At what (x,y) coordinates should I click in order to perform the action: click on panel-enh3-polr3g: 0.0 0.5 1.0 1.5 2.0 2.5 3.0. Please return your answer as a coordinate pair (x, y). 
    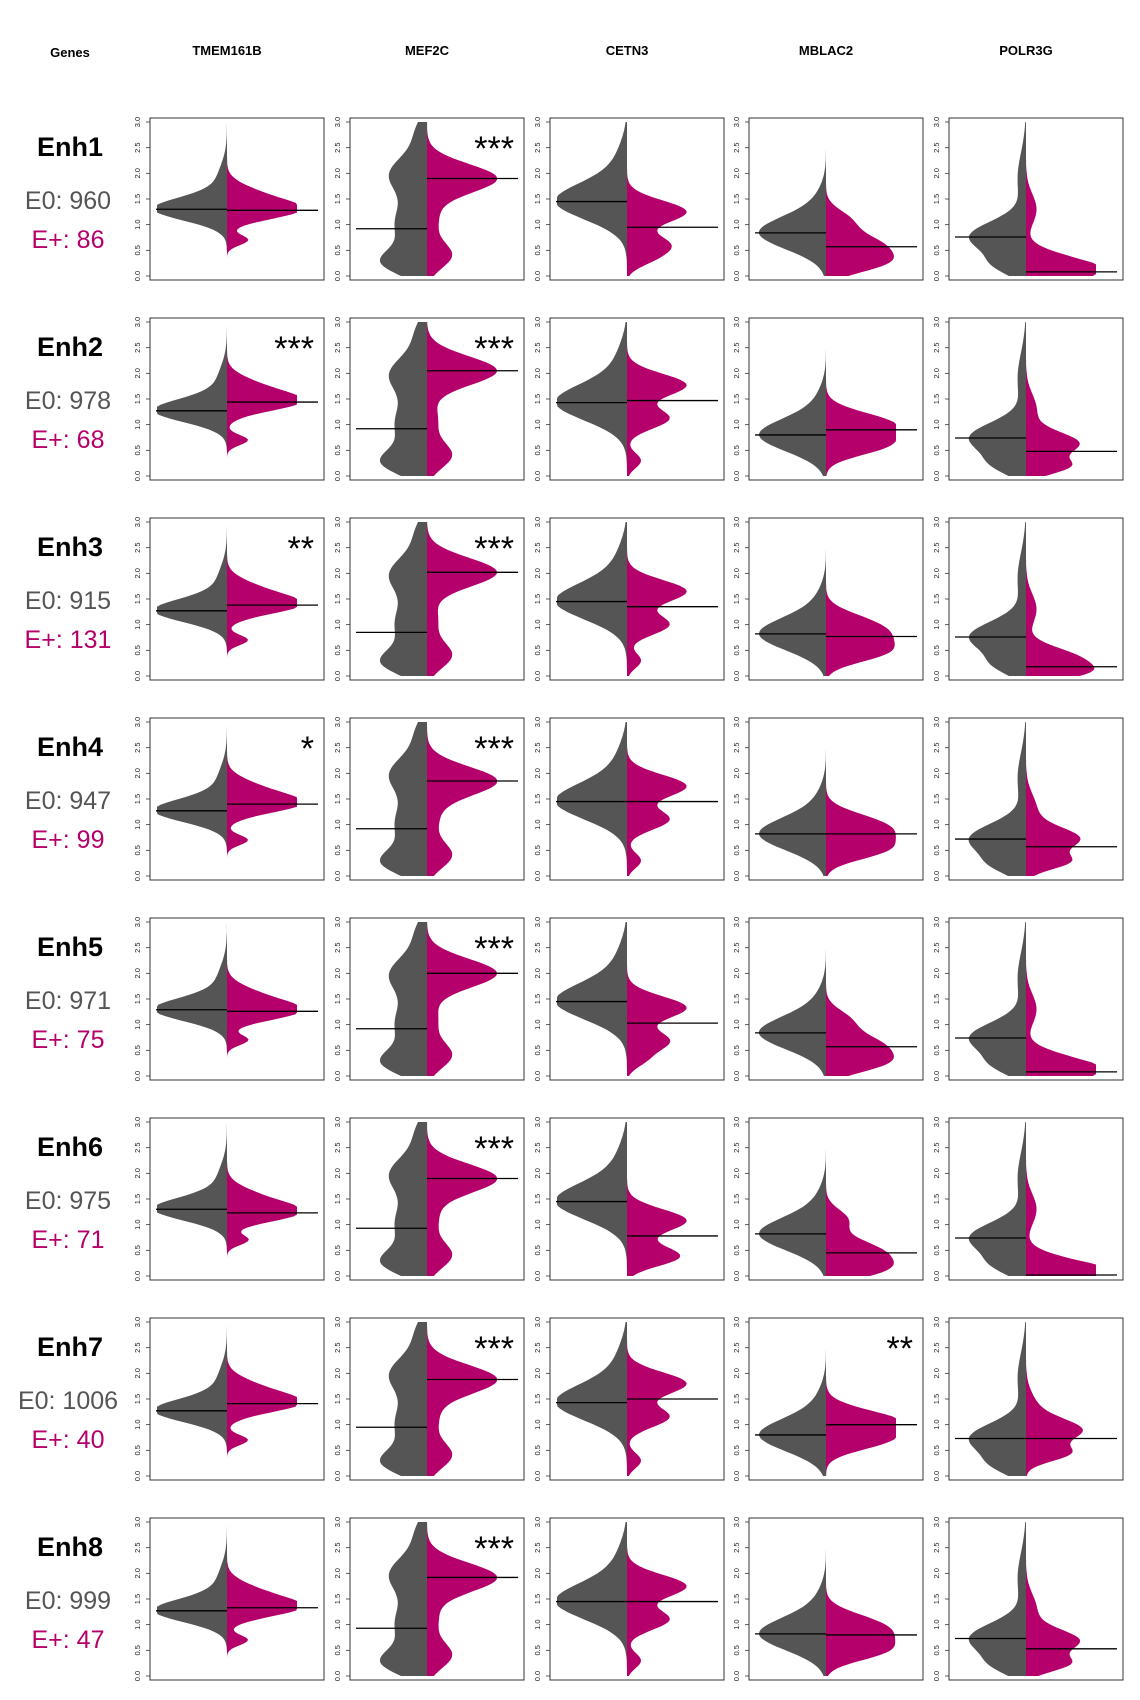
    Looking at the image, I should click on (1028, 599).